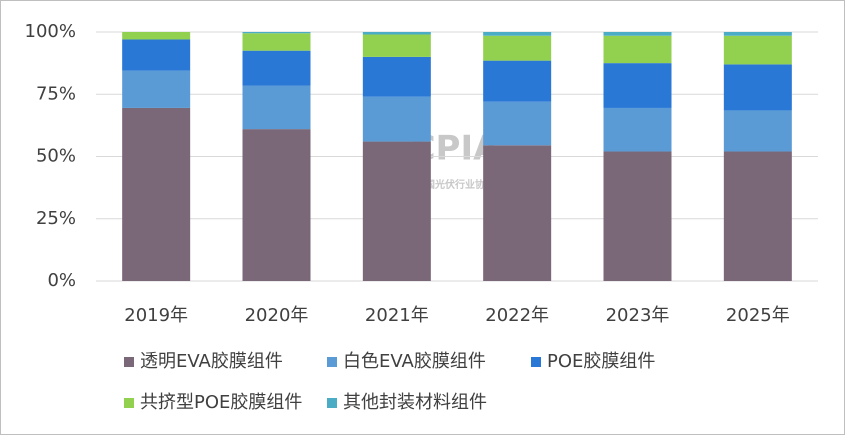 This screenshot has width=845, height=435. I want to click on legend-label: 其他封装材料组件, so click(415, 402).